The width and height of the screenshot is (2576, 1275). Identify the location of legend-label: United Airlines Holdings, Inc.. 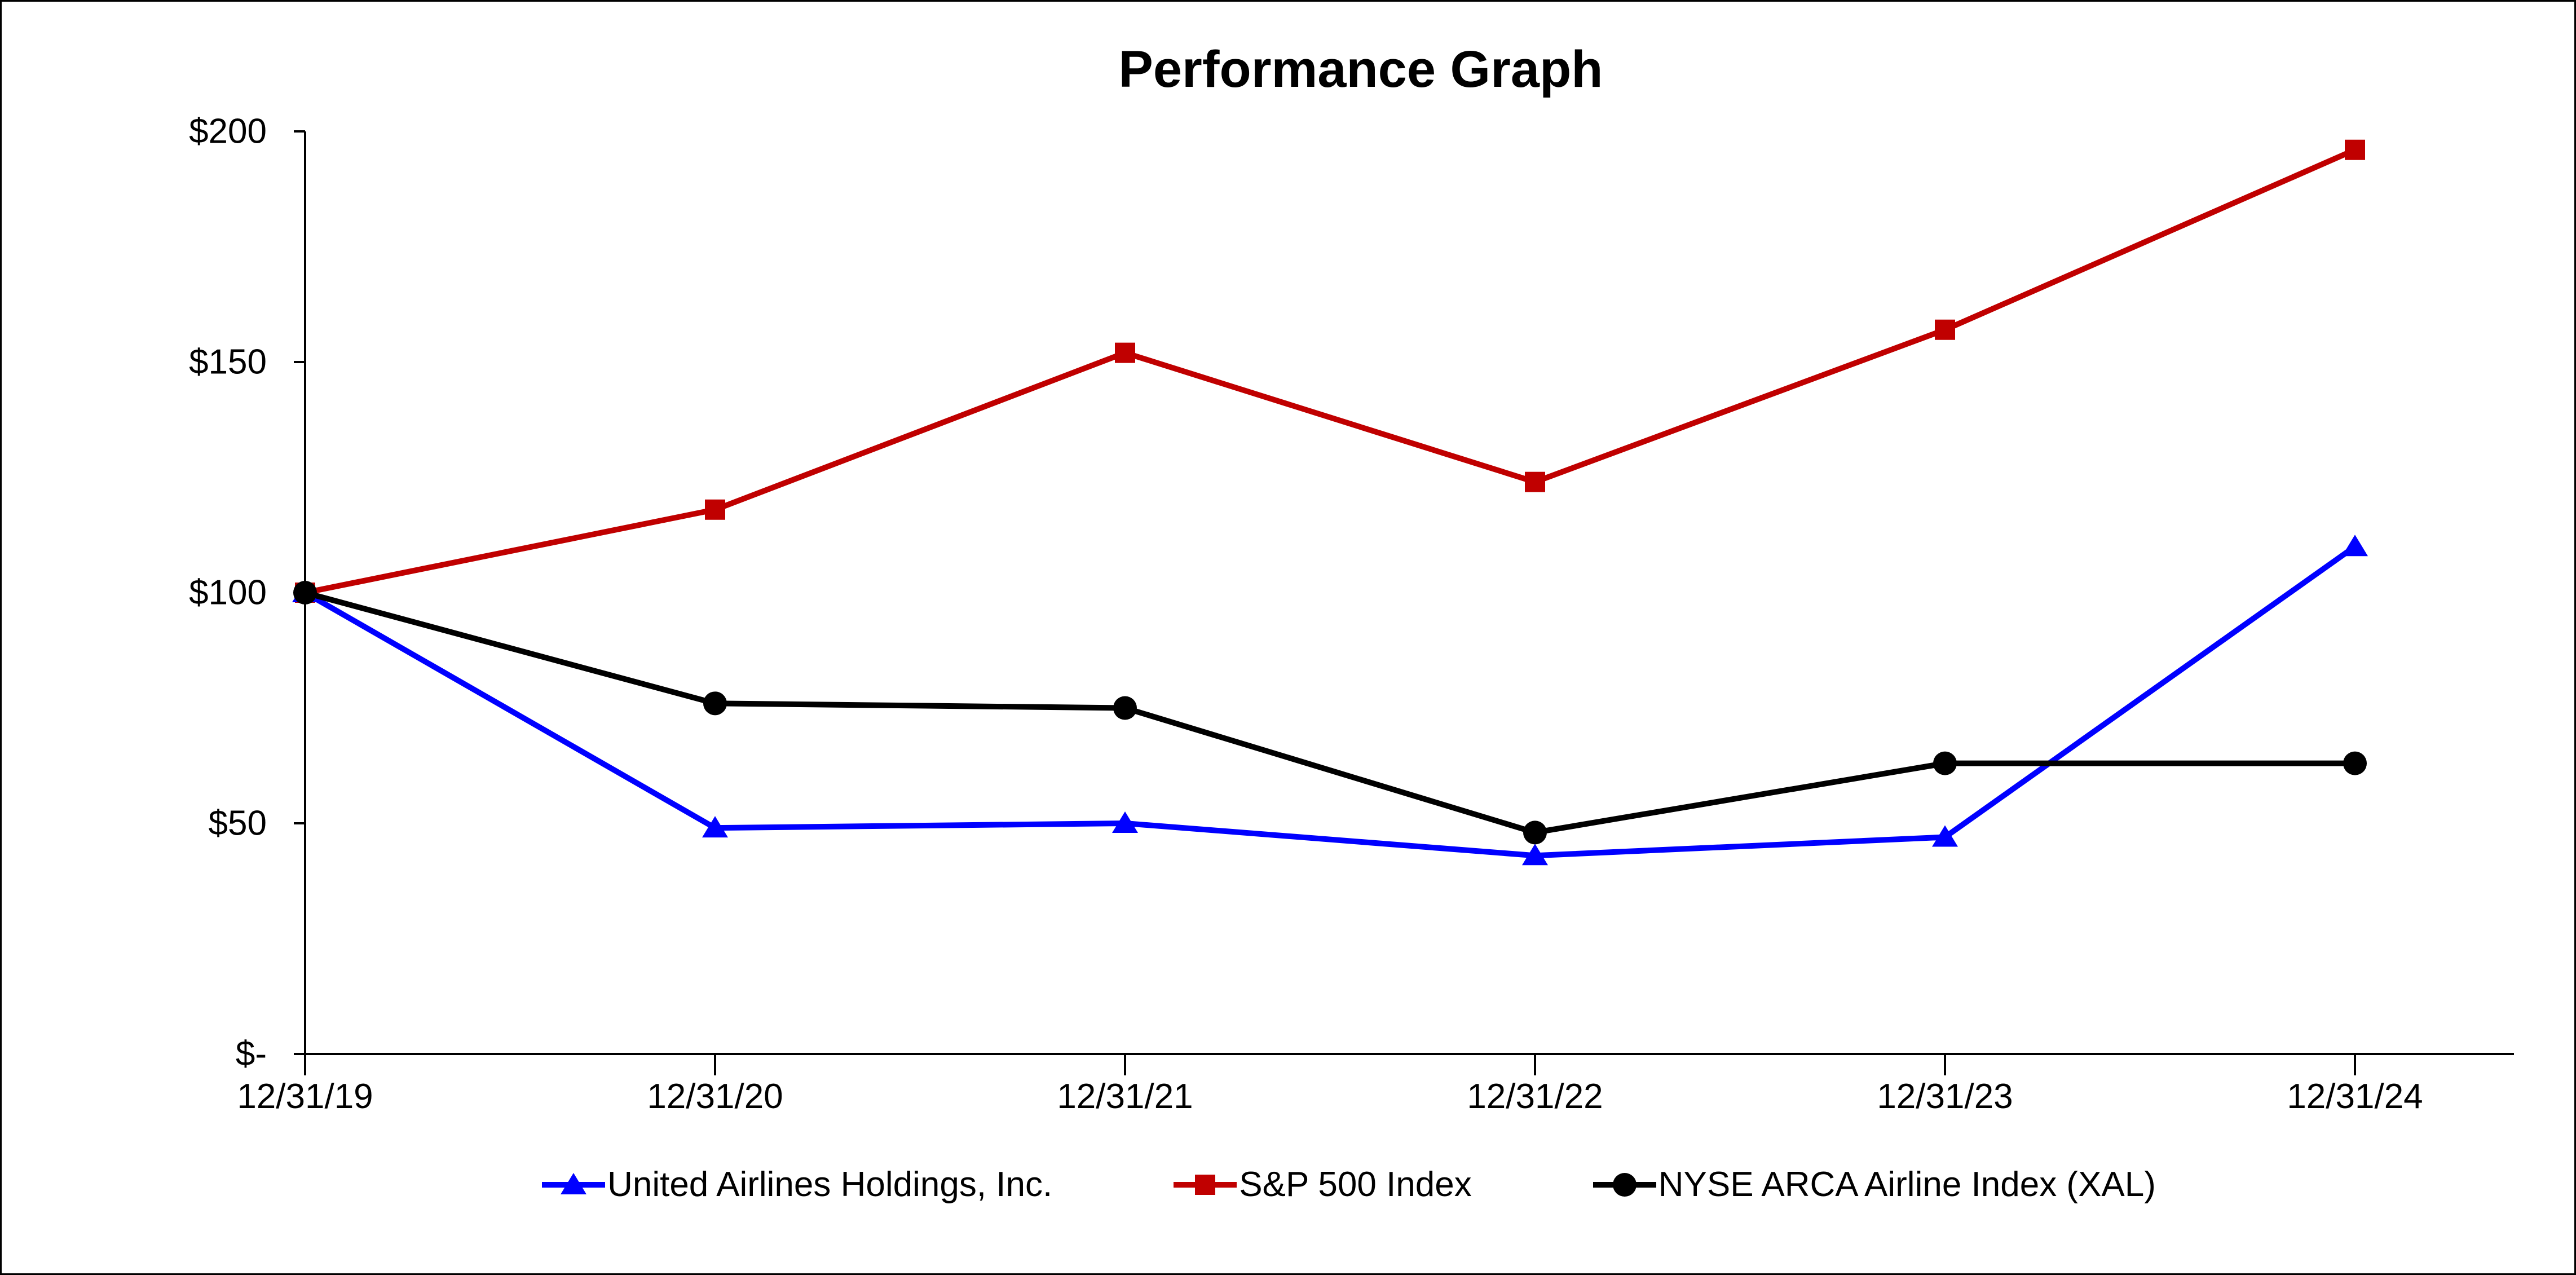
(830, 1184).